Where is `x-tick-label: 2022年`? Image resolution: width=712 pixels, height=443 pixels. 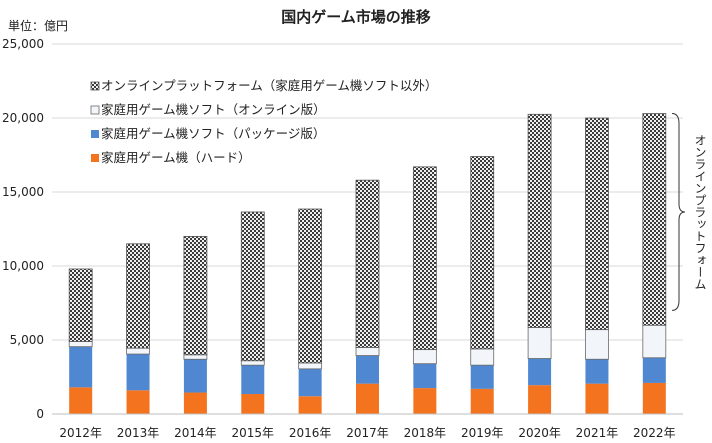
x-tick-label: 2022年 is located at coordinates (654, 433).